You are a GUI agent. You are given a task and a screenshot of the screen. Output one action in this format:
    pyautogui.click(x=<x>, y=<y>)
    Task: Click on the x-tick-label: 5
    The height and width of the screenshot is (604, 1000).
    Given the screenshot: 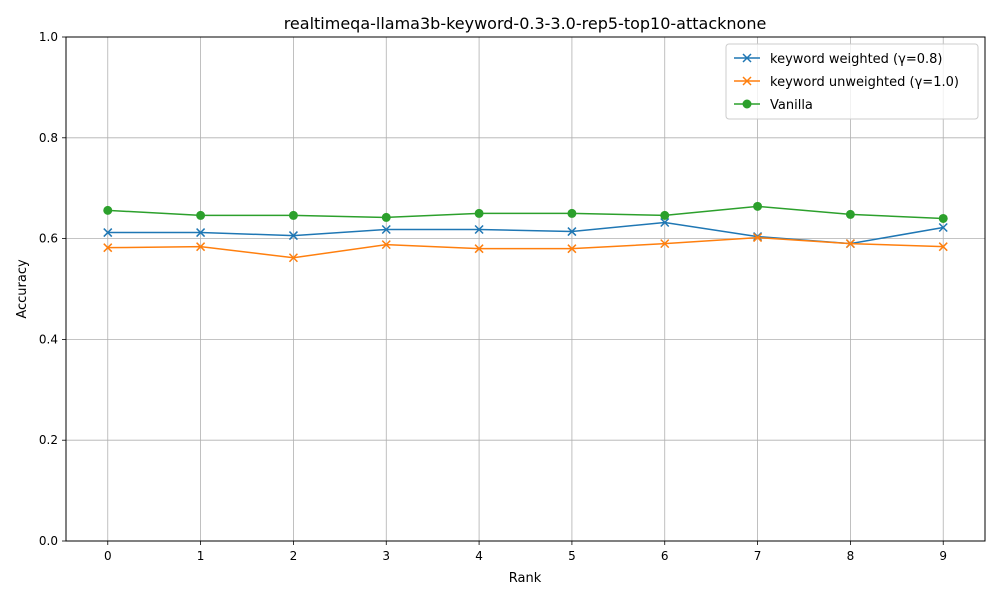 What is the action you would take?
    pyautogui.click(x=572, y=556)
    